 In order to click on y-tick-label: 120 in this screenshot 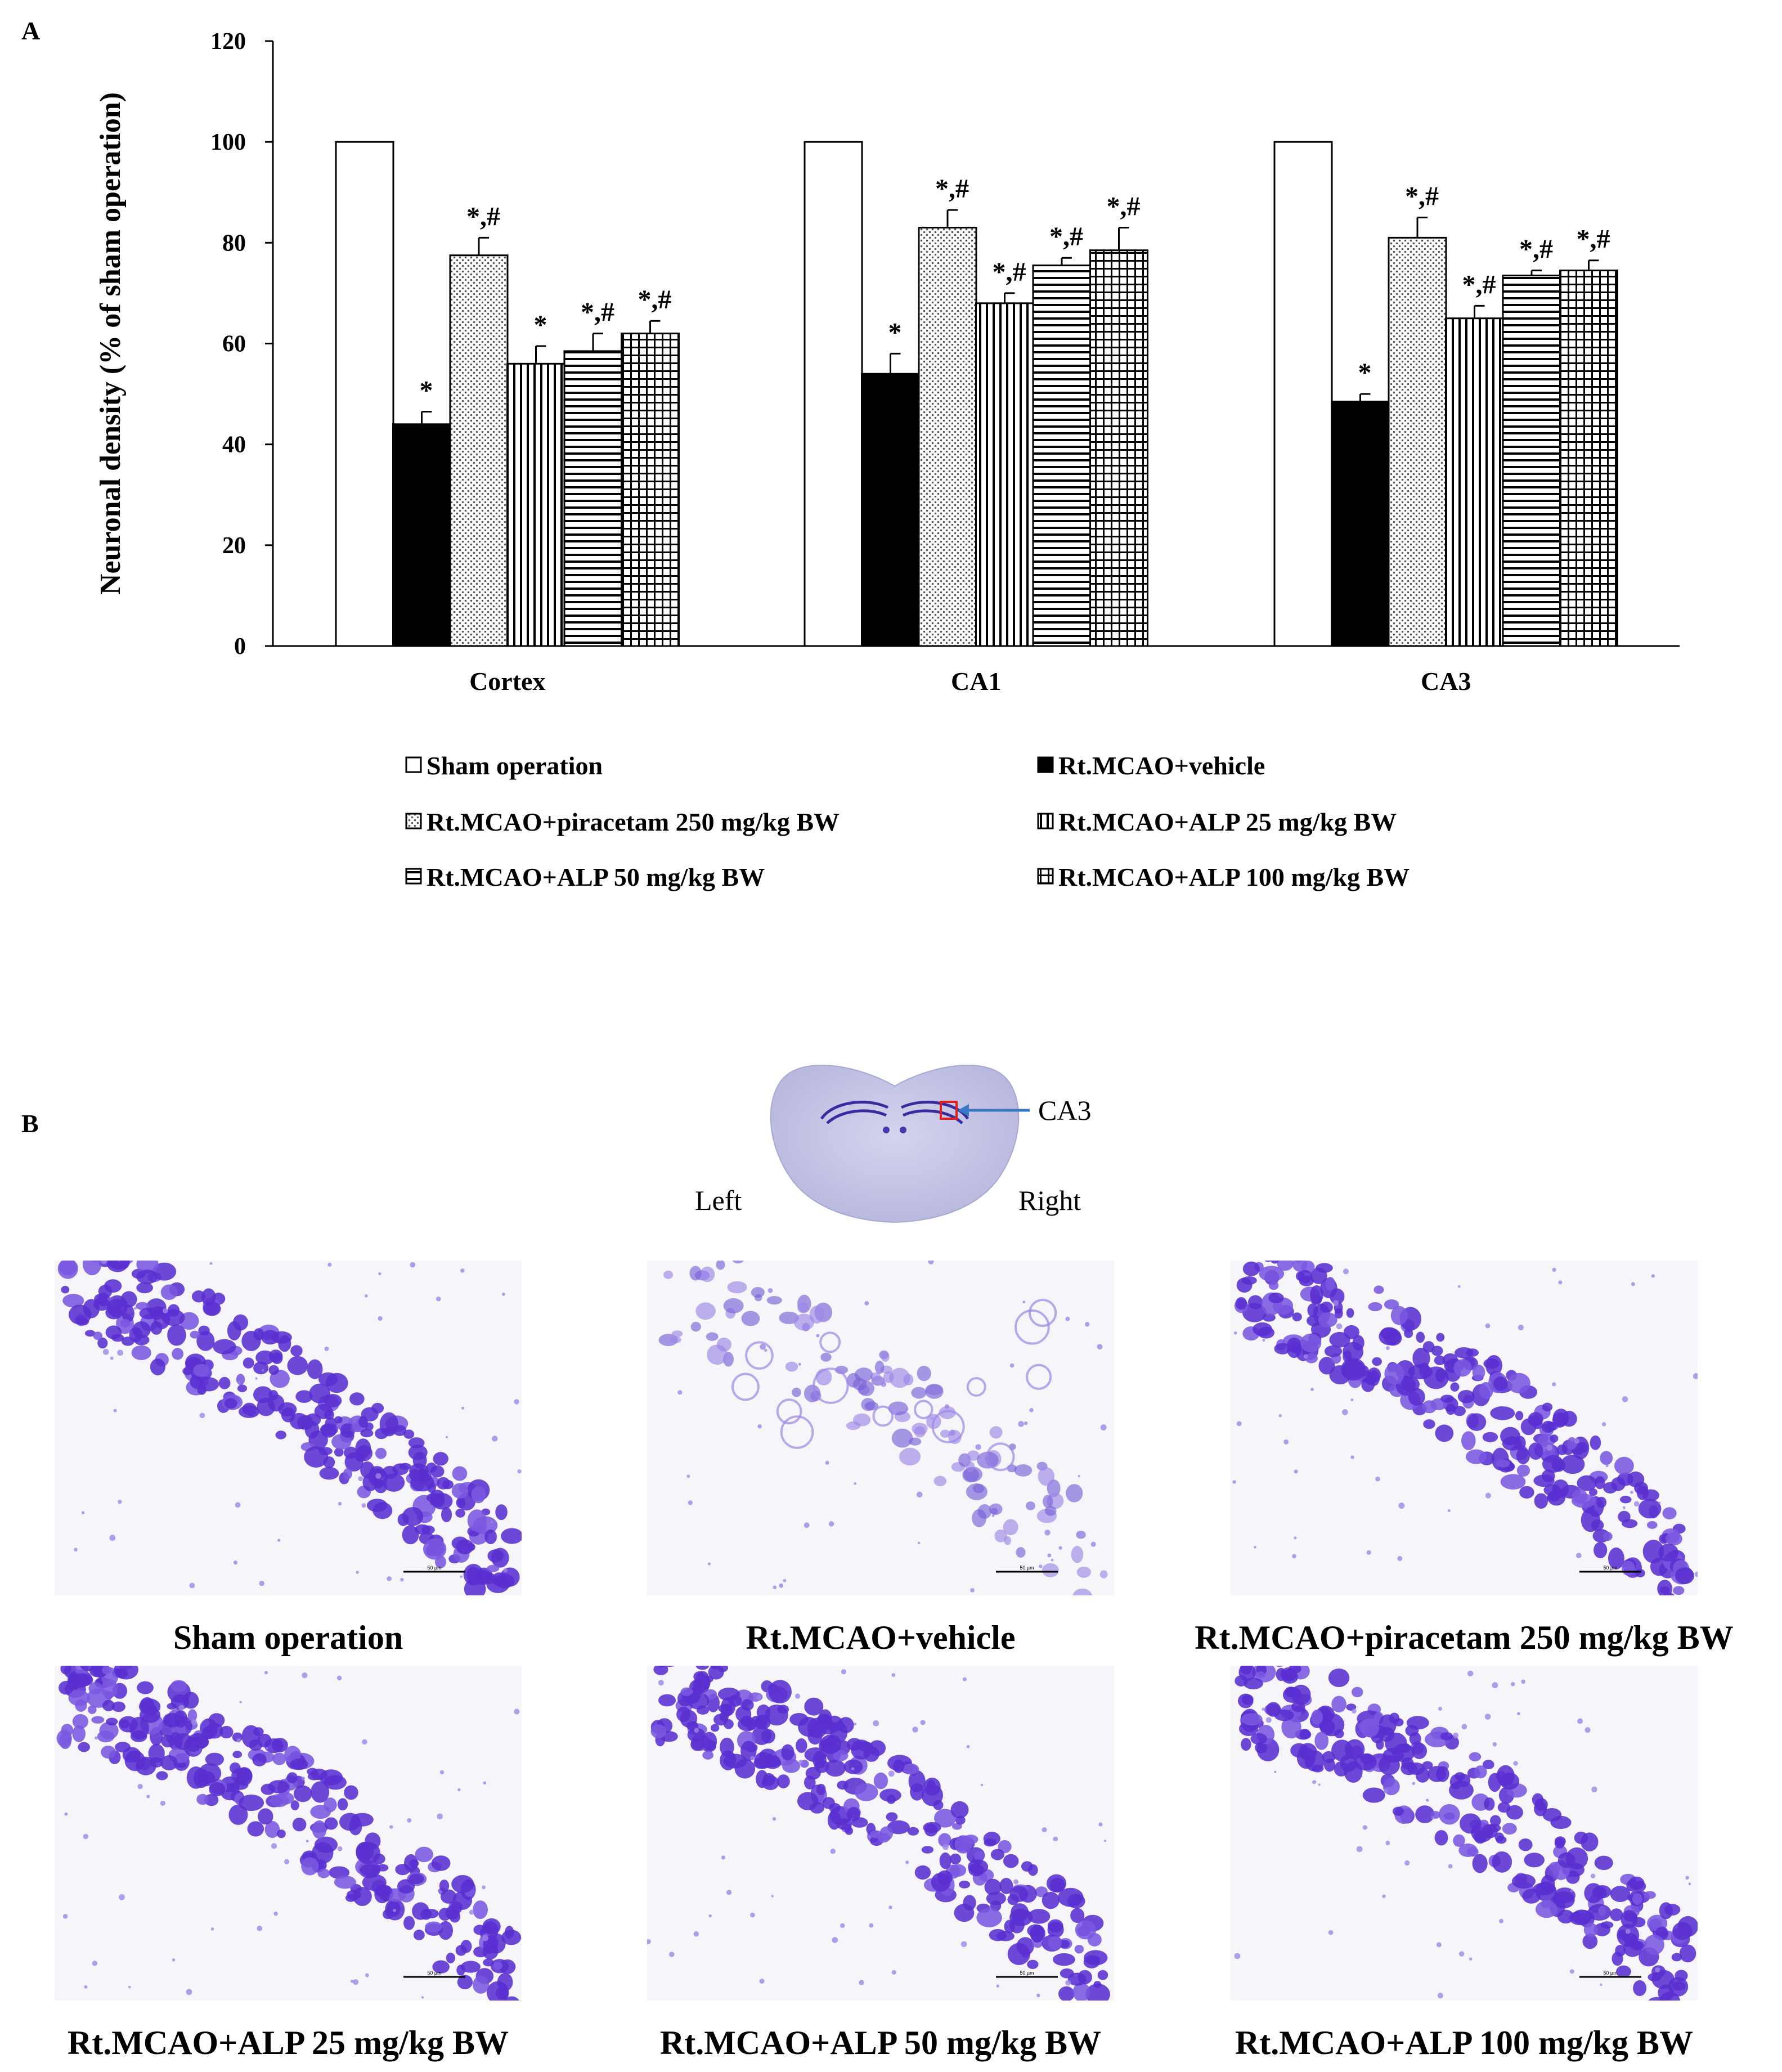, I will do `click(228, 42)`.